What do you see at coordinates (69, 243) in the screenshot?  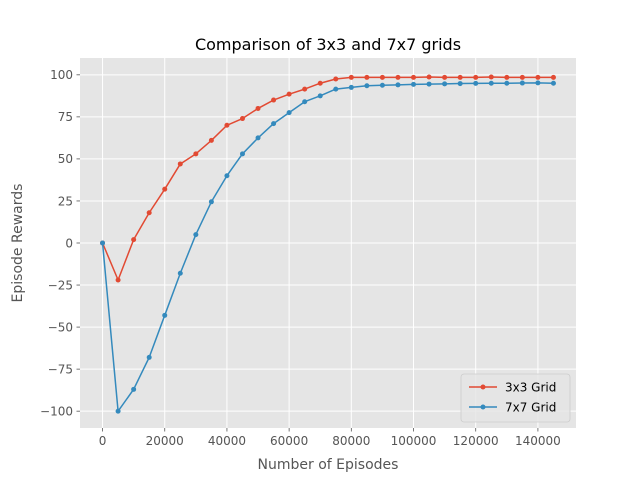 I see `y-tick-label: 0` at bounding box center [69, 243].